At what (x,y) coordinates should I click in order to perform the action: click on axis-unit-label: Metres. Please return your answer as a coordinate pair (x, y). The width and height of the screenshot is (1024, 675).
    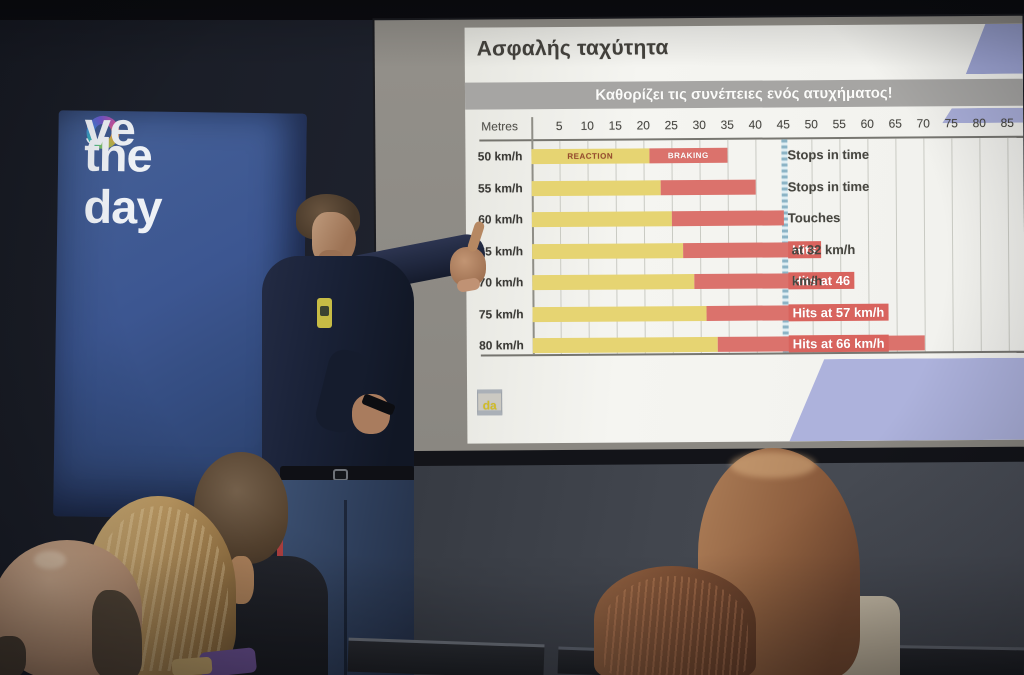
    Looking at the image, I should click on (499, 126).